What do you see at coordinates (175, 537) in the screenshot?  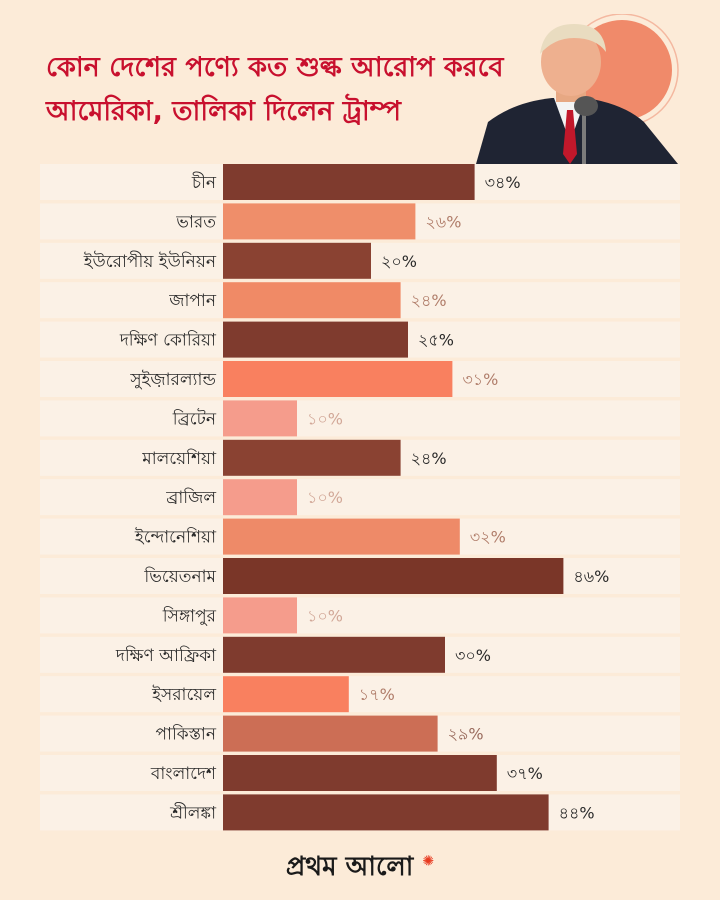 I see `category-label: ইন্দোনেশিয়া` at bounding box center [175, 537].